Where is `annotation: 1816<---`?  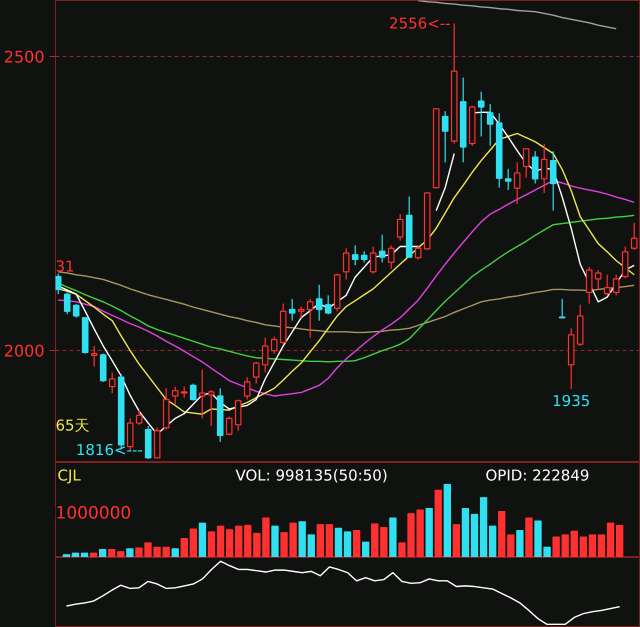
annotation: 1816<--- is located at coordinates (109, 449).